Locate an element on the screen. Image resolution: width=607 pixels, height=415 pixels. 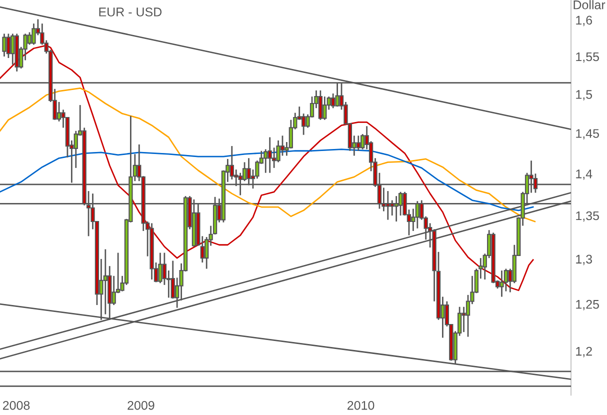
y-tick-label: 1,35 is located at coordinates (587, 216).